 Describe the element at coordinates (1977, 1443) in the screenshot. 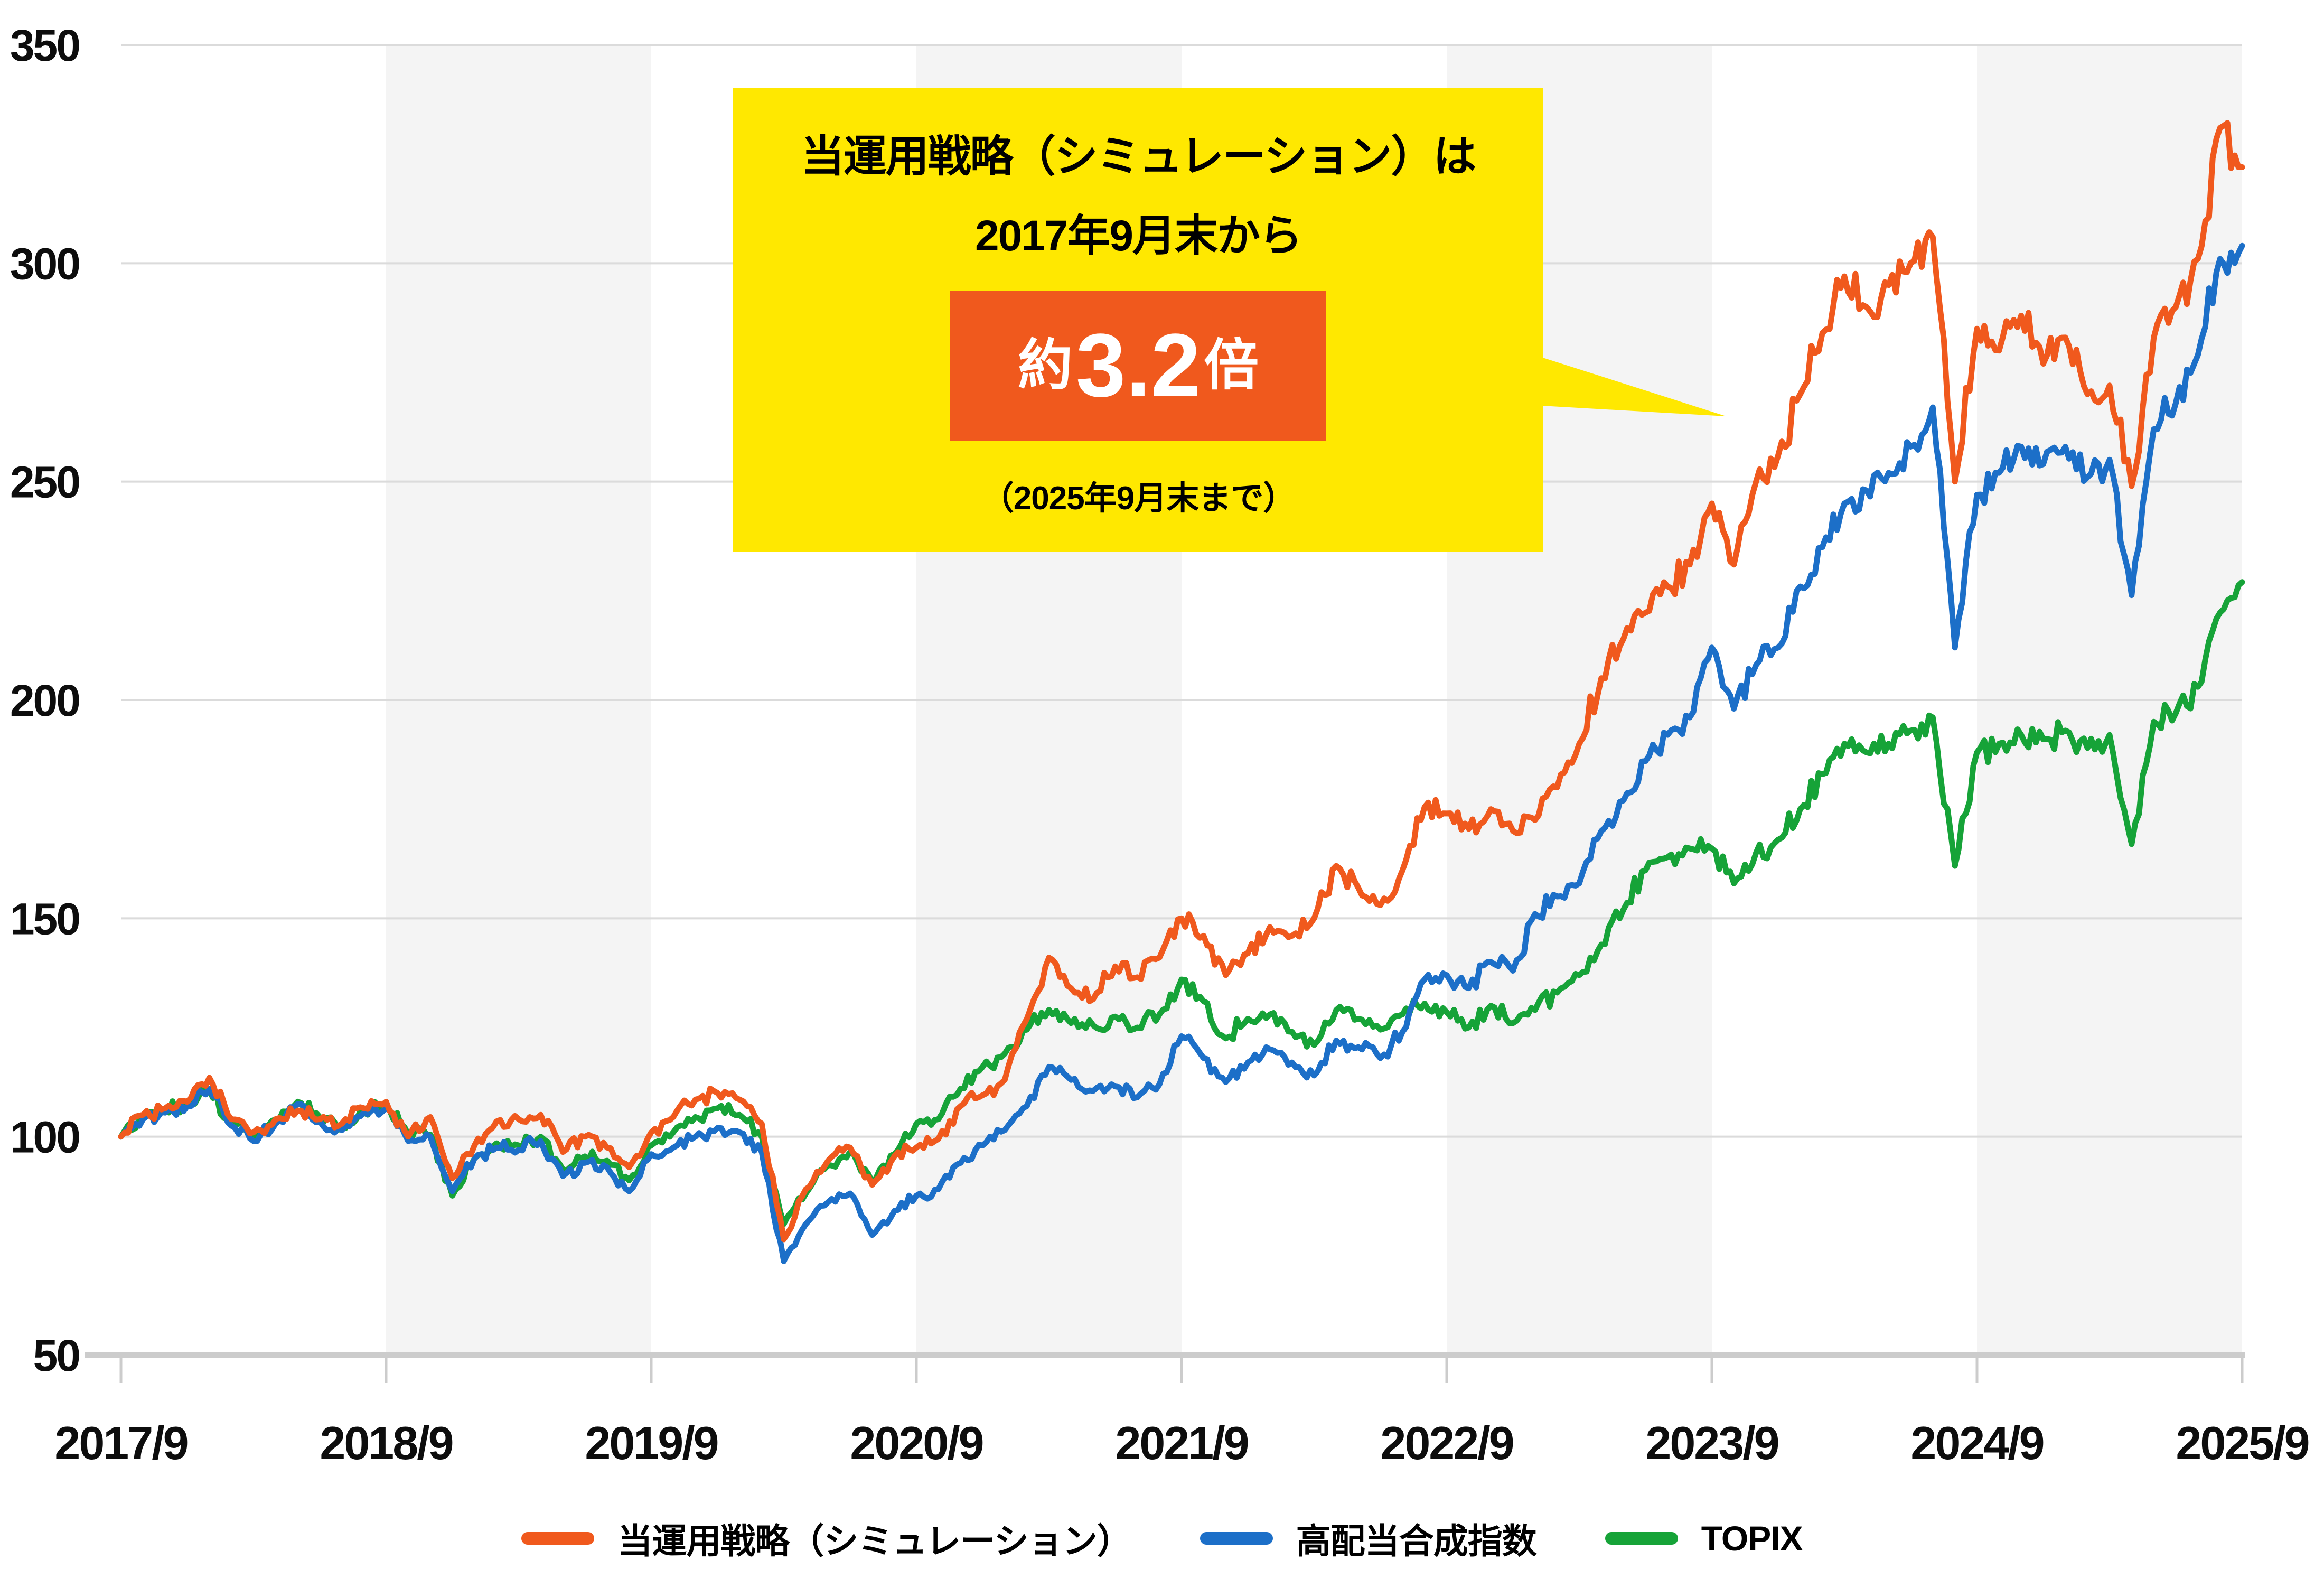

I see `x-axis-label-2024-9: 2024/9` at that location.